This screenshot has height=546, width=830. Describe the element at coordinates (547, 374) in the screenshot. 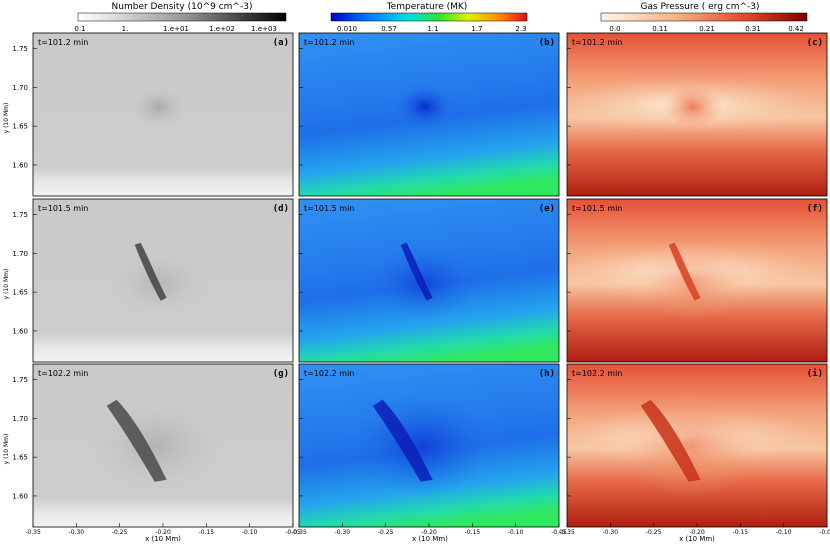

I see `panel-letter-label: (h)` at that location.